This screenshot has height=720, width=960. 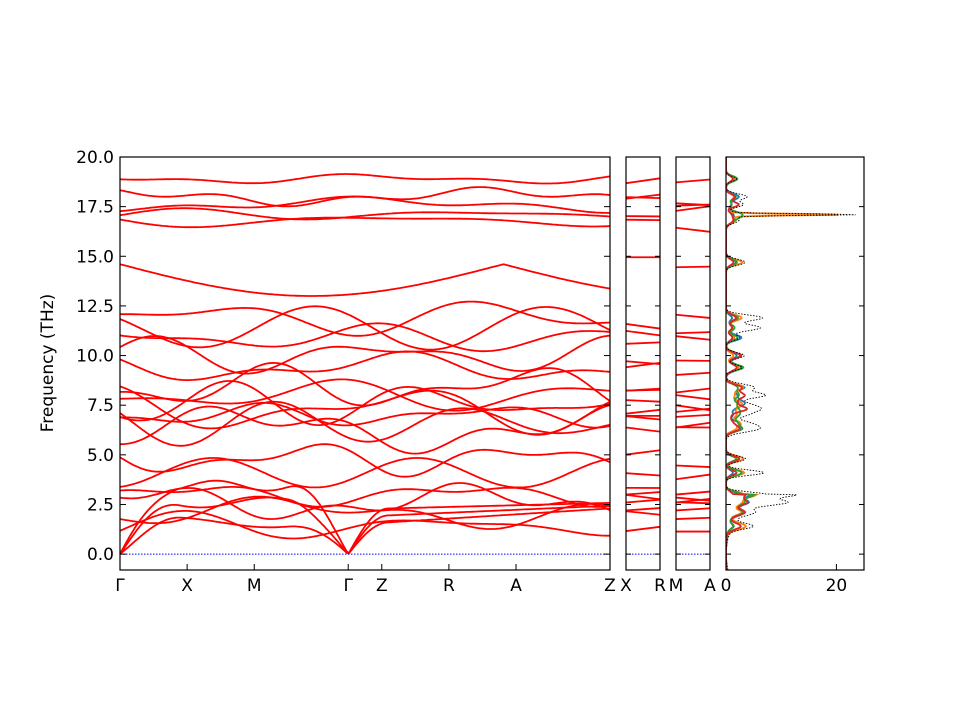 What do you see at coordinates (100, 406) in the screenshot?
I see `y-tick-label: 7.5` at bounding box center [100, 406].